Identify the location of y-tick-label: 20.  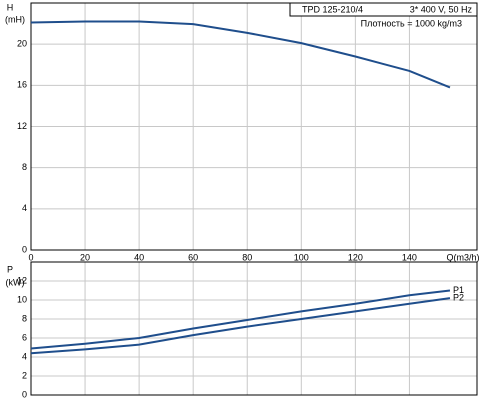
(22, 44).